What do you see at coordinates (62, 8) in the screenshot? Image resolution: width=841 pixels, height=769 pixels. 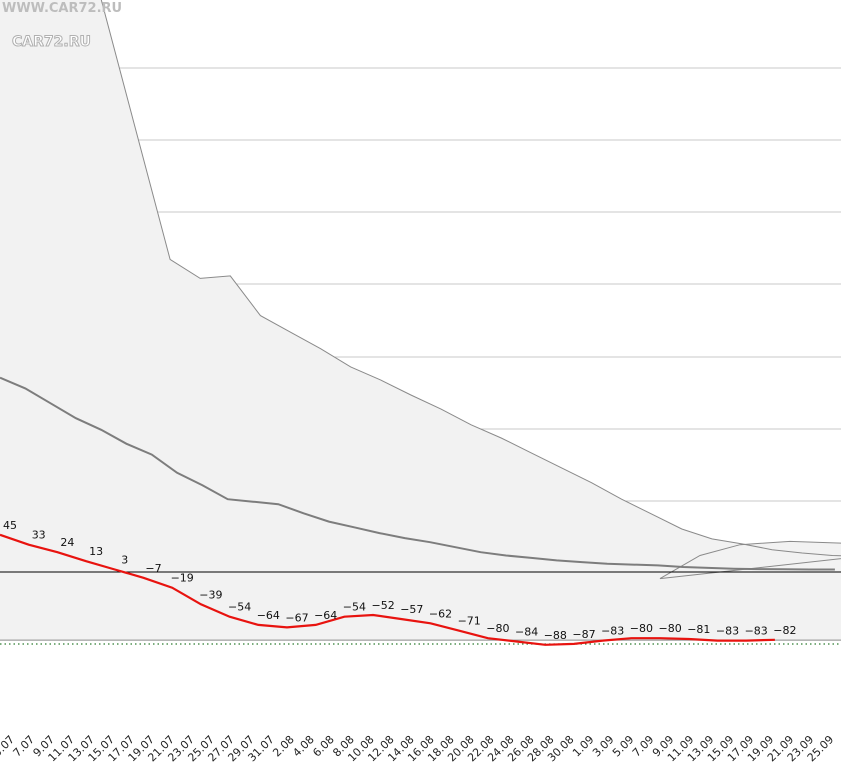 I see `watermark-text-1: WWW.CAR72.RU` at bounding box center [62, 8].